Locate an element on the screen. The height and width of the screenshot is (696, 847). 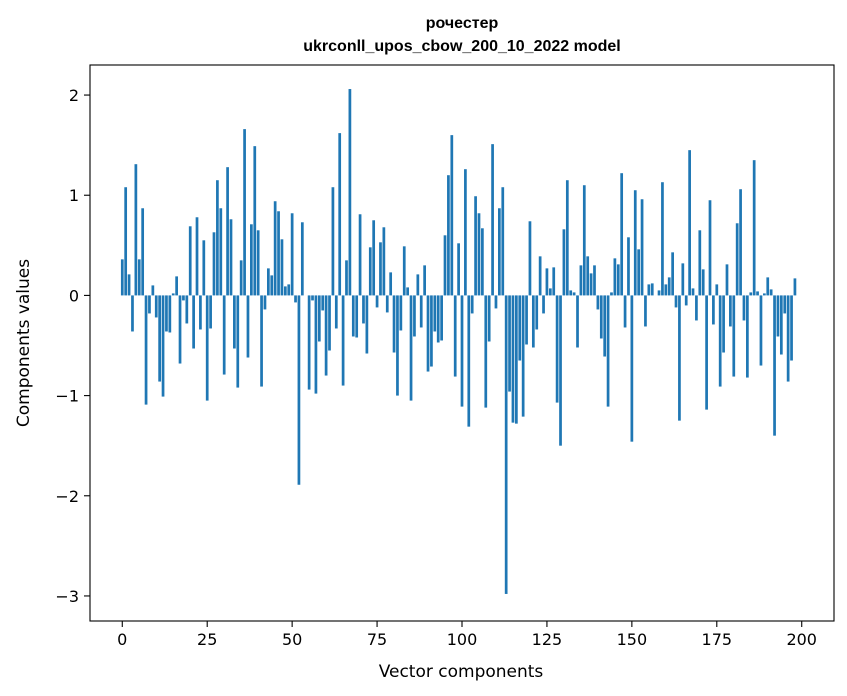
y-axis-label: Components values is located at coordinates (24, 343).